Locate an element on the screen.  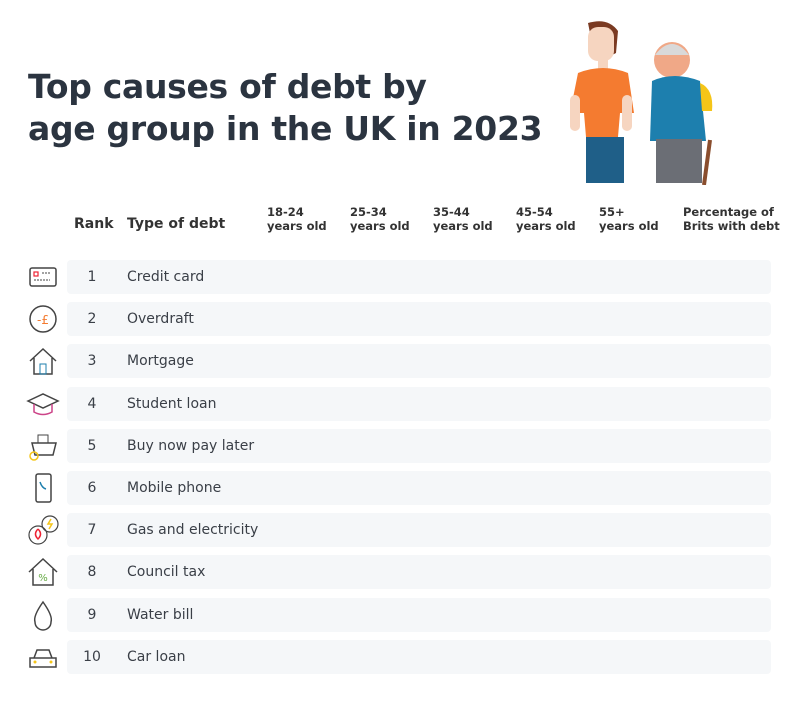
house-icon is located at coordinates (43, 362).